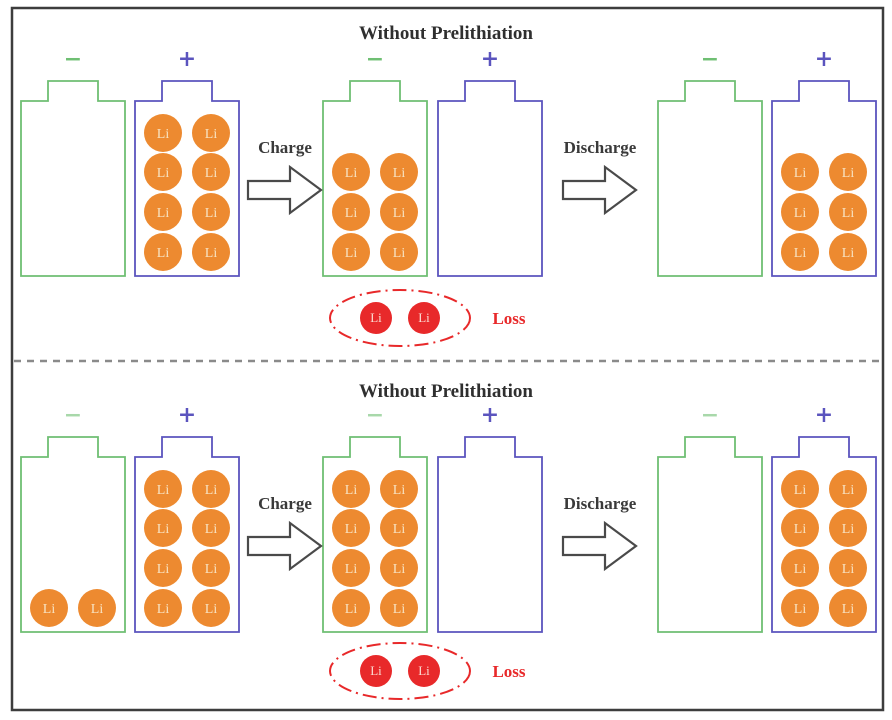  What do you see at coordinates (400, 318) in the screenshot?
I see `loss-ellipse` at bounding box center [400, 318].